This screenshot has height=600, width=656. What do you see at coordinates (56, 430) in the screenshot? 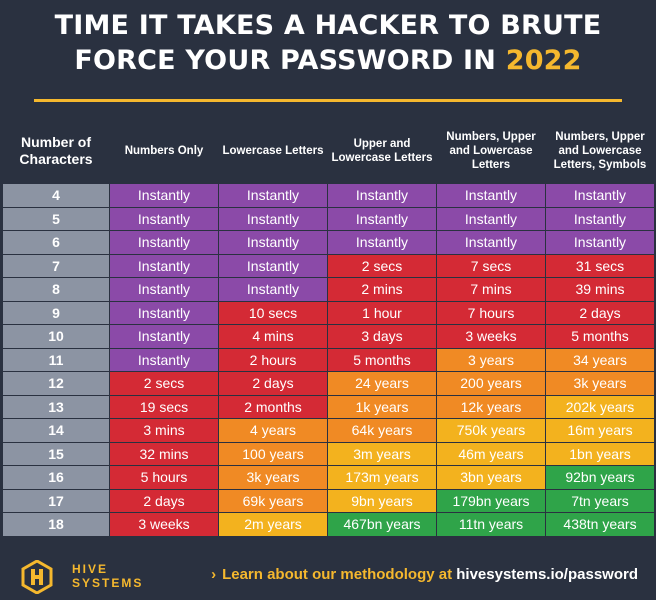
I see `row-character-count: 14` at bounding box center [56, 430].